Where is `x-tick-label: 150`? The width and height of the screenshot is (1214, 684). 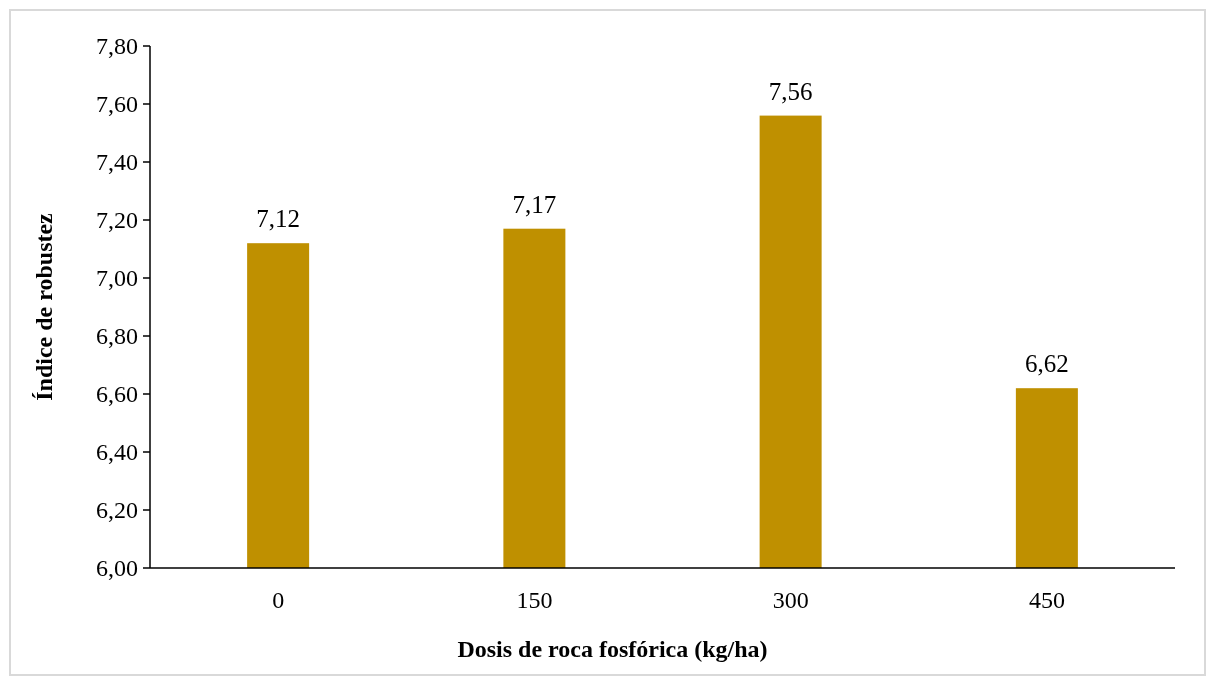 x-tick-label: 150 is located at coordinates (534, 600).